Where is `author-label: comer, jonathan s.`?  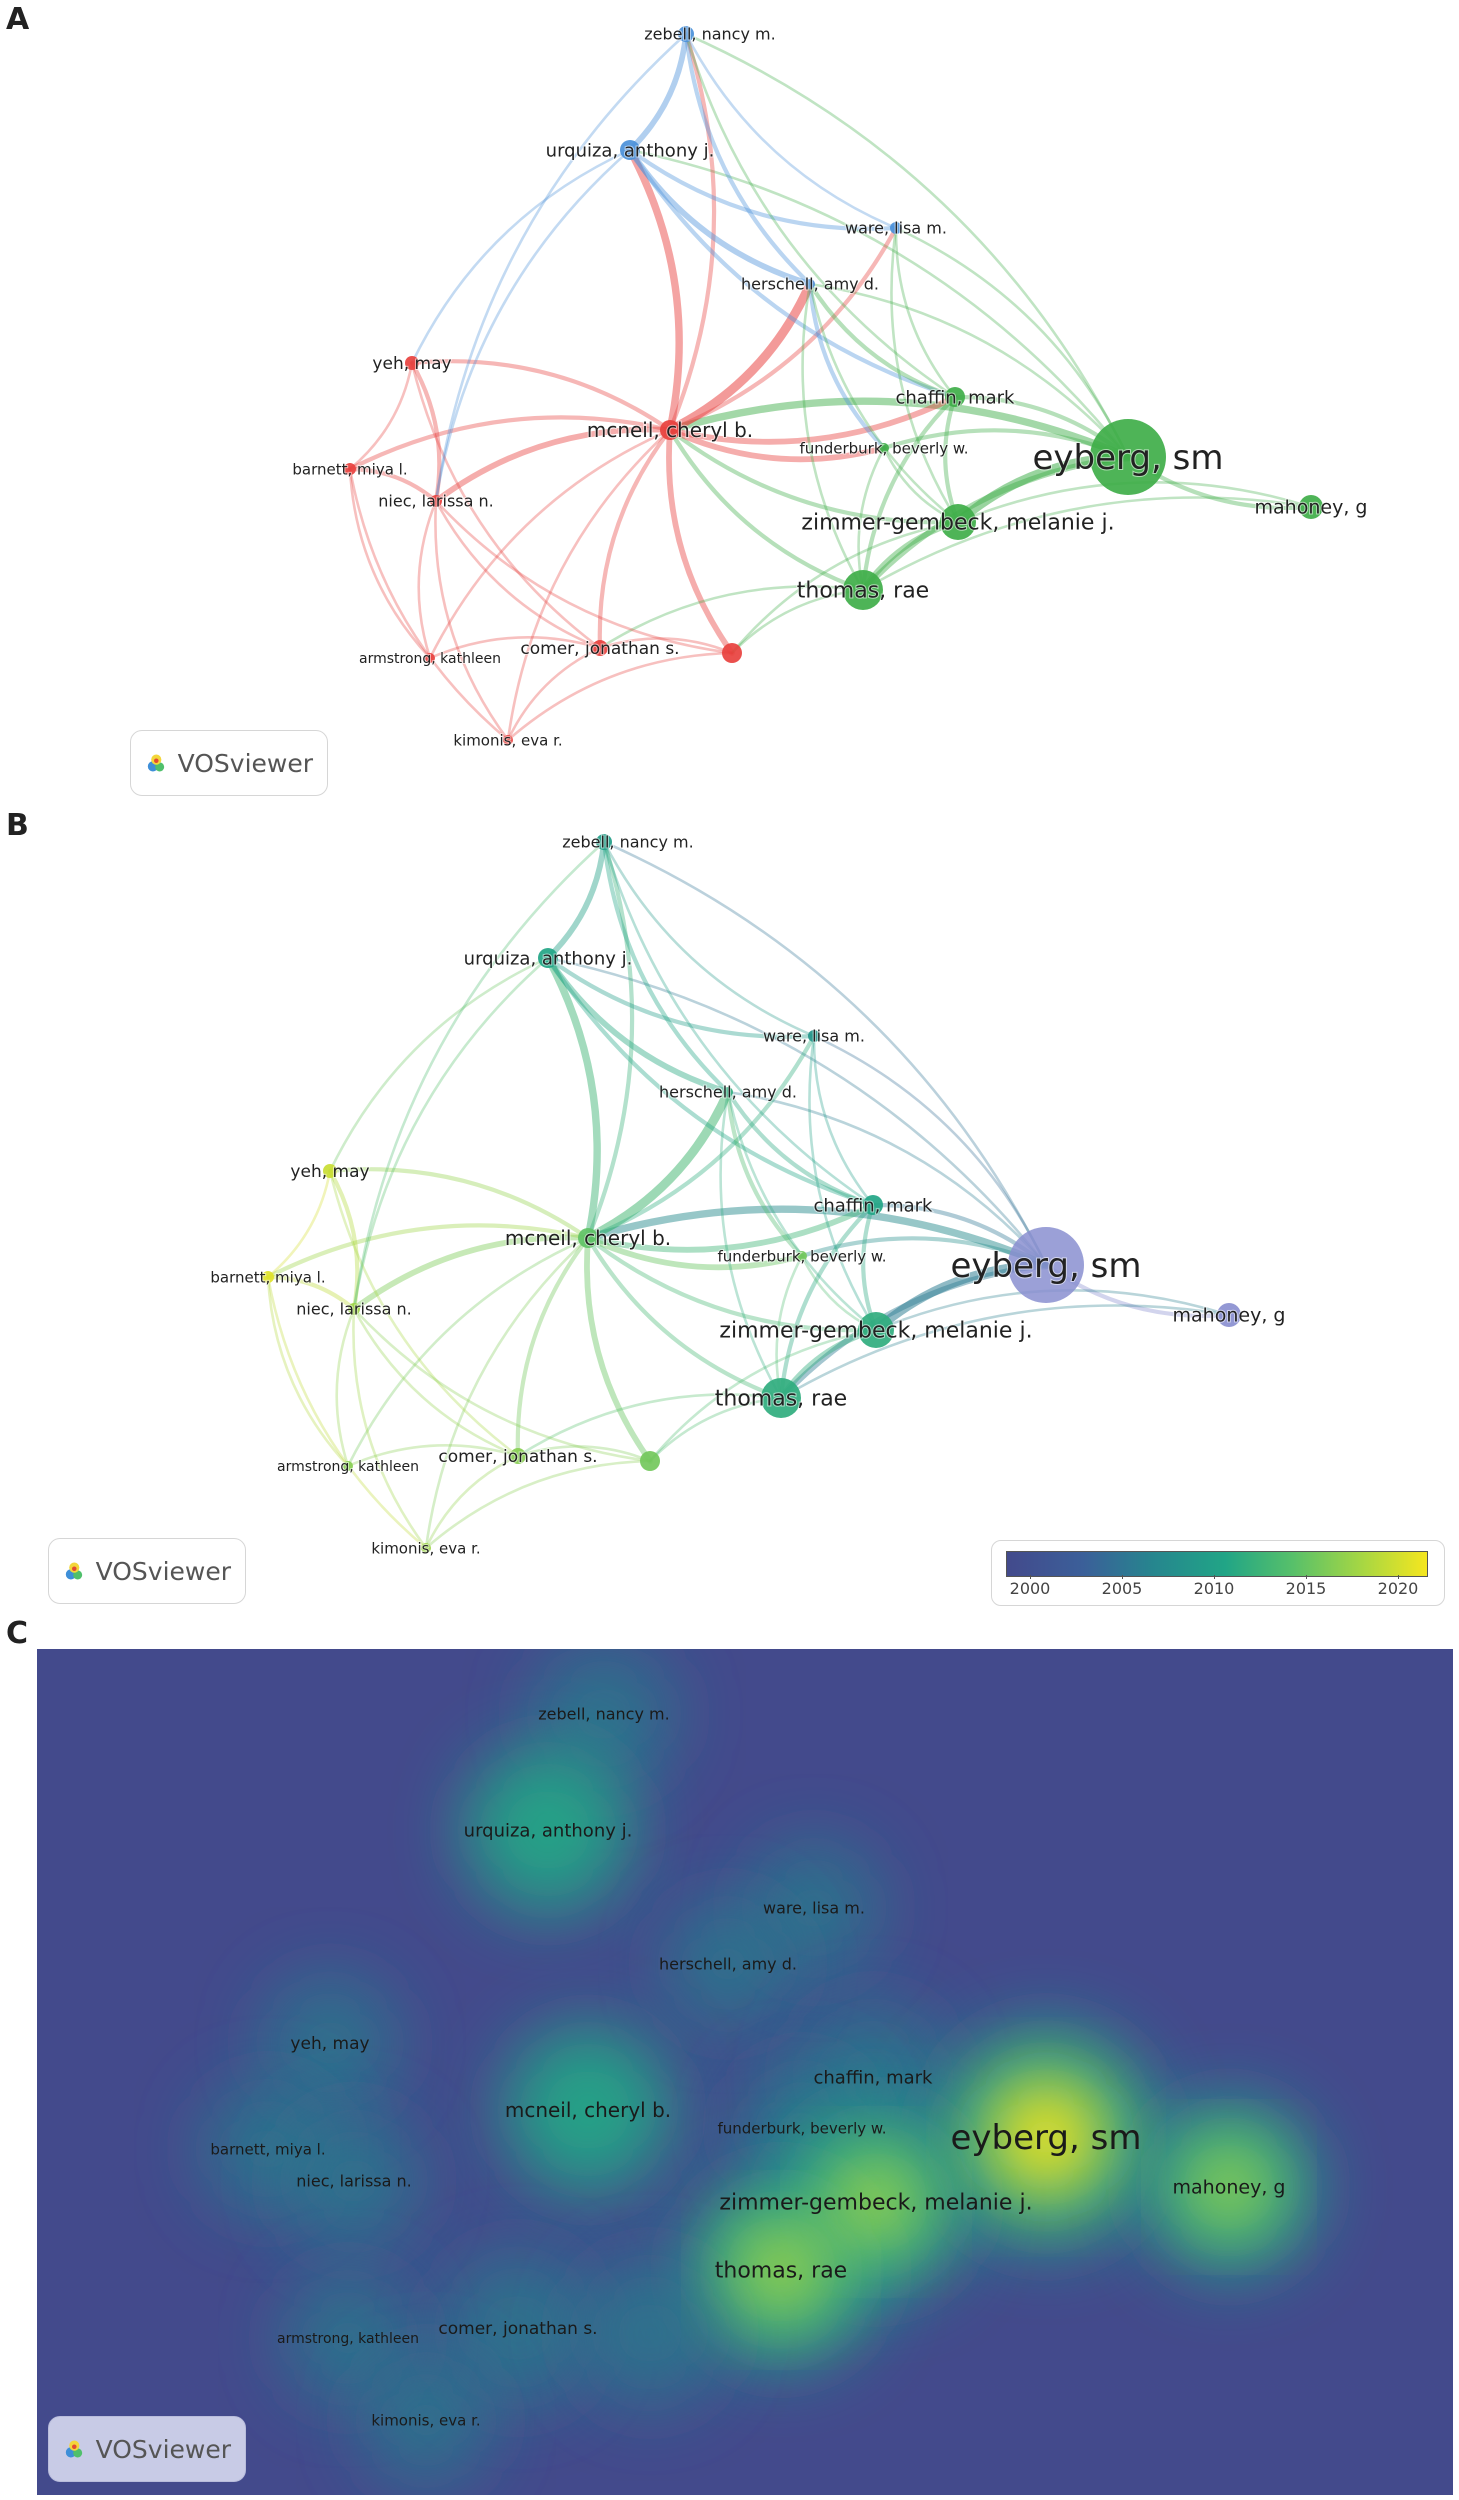 author-label: comer, jonathan s. is located at coordinates (517, 1457).